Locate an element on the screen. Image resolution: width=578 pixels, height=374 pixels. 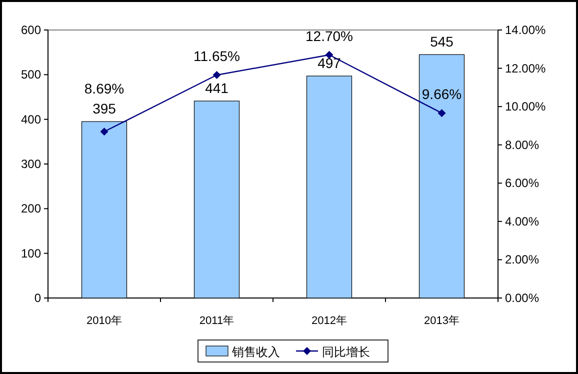
data-label: 497 is located at coordinates (330, 63).